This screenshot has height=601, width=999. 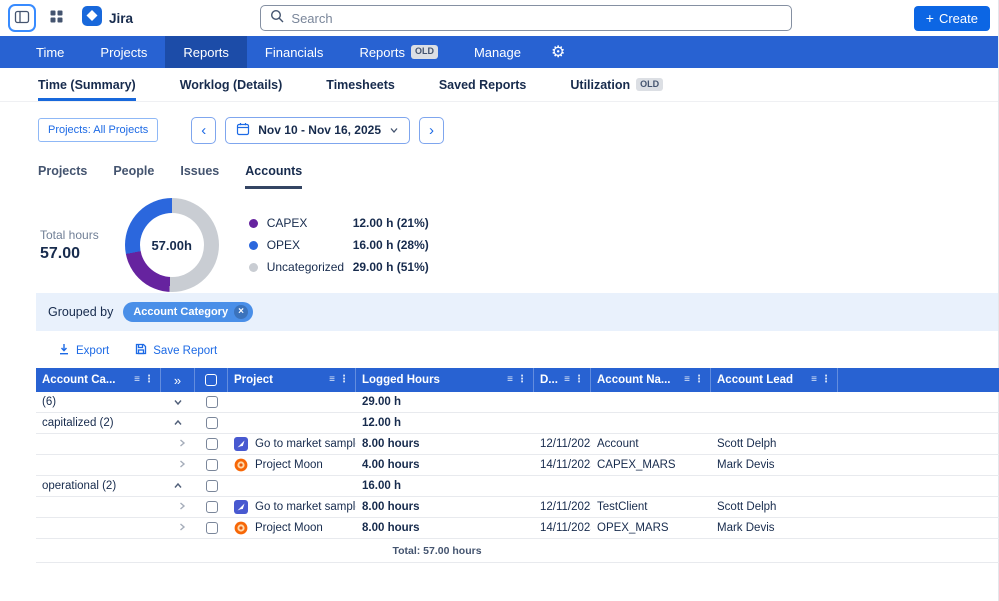 I want to click on column-header-logged-hours: Logged Hours ≡ ⋮, so click(x=445, y=380).